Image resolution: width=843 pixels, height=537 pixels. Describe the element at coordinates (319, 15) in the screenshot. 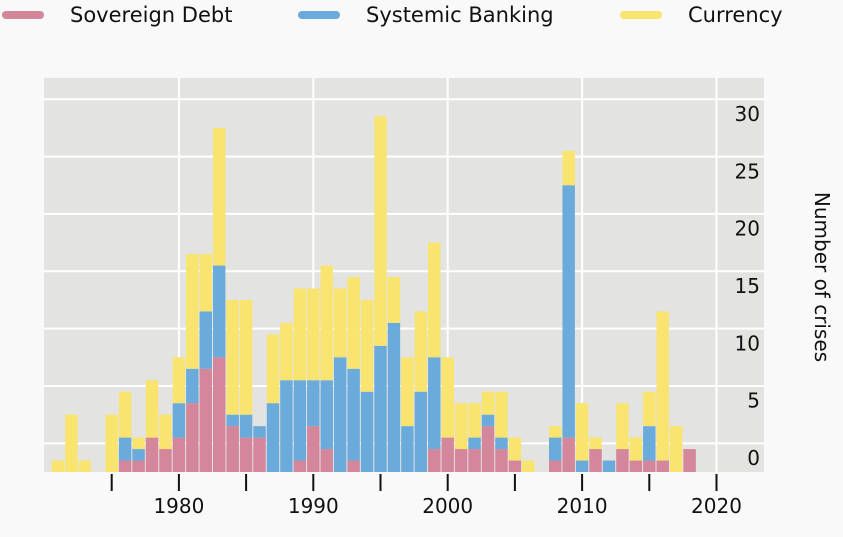

I see `legend-swatch-systemic-banking` at that location.